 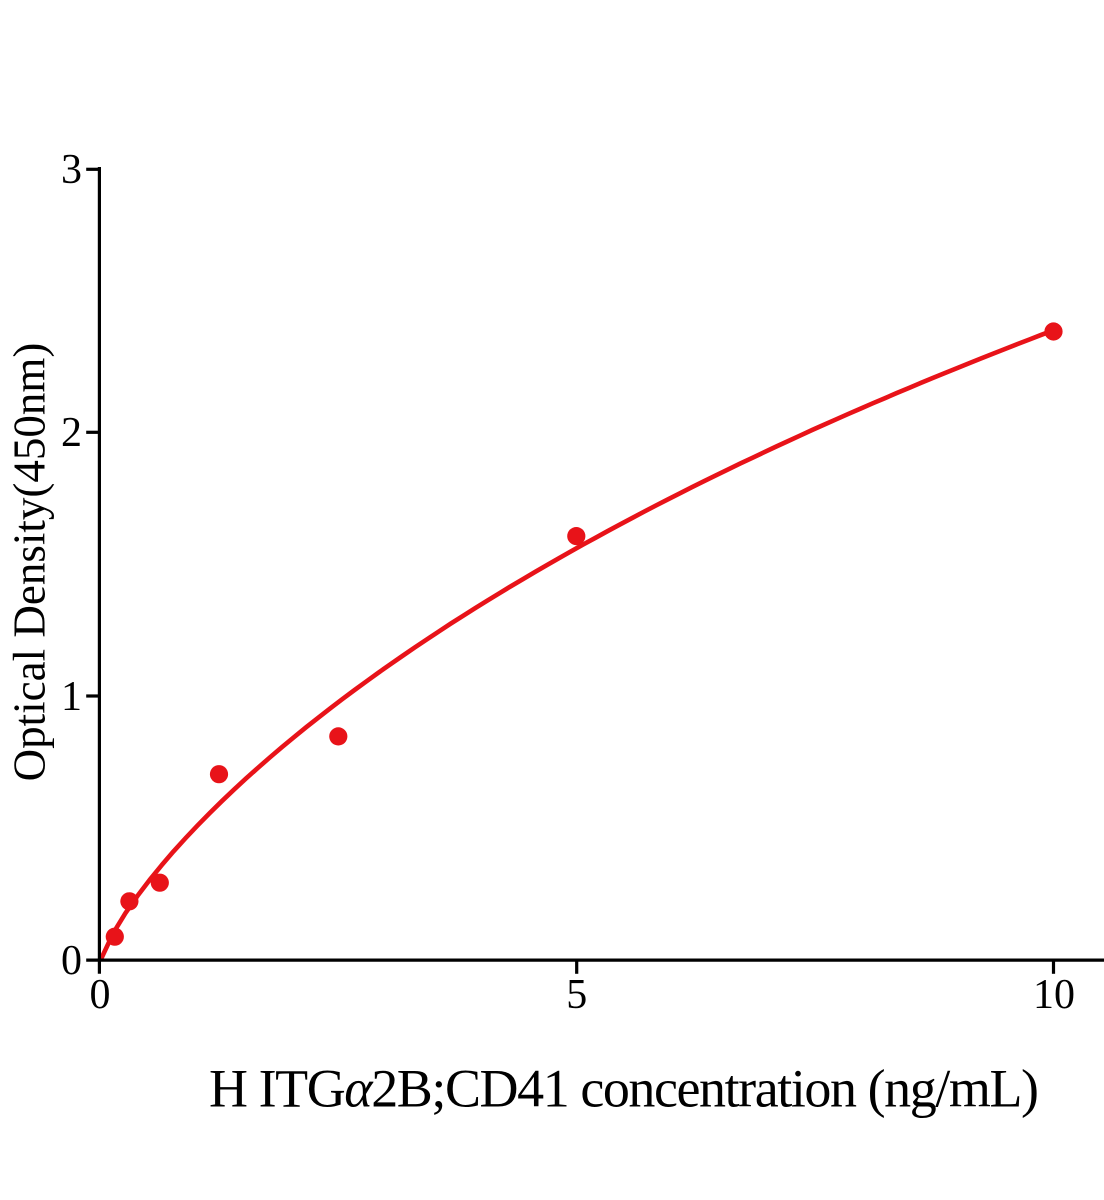 What do you see at coordinates (1054, 995) in the screenshot?
I see `svg-text: 10` at bounding box center [1054, 995].